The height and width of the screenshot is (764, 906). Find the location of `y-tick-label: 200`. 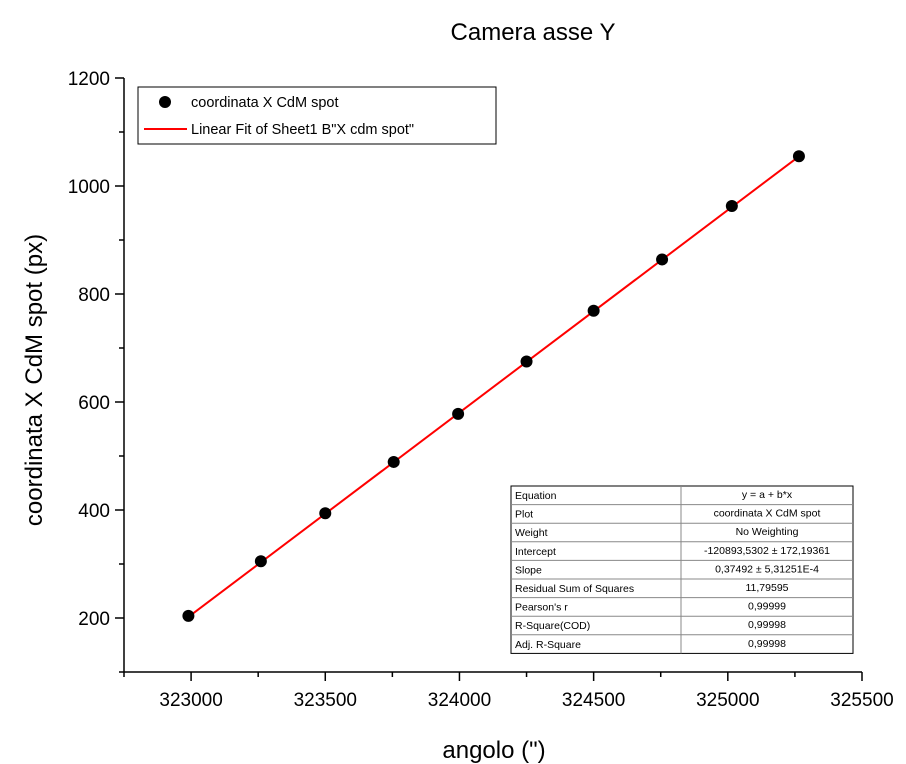

y-tick-label: 200 is located at coordinates (94, 619).